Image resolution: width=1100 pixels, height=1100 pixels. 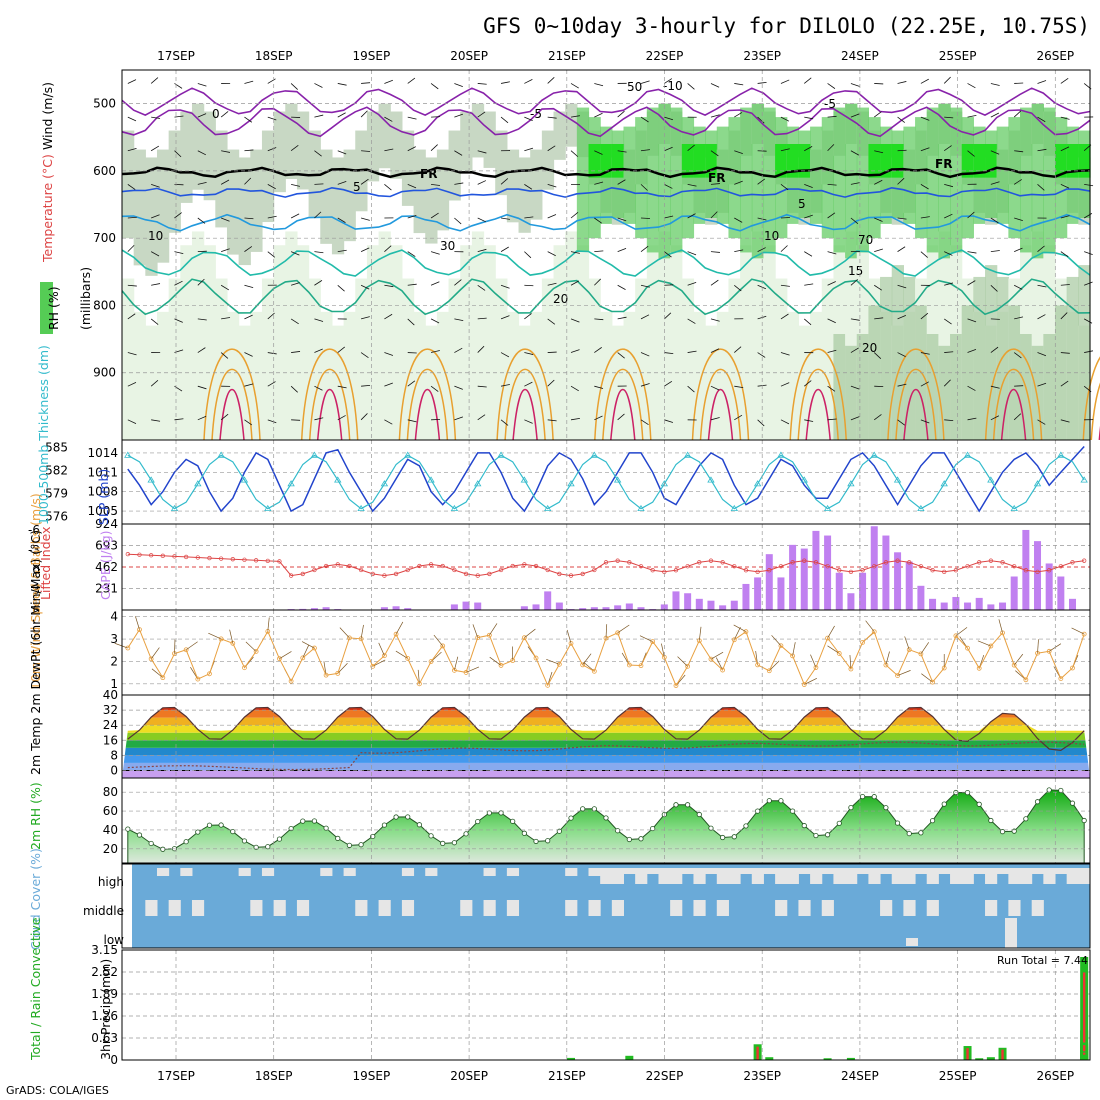 What do you see at coordinates (1042, 960) in the screenshot?
I see `run-total: Run Total = 7.44` at bounding box center [1042, 960].